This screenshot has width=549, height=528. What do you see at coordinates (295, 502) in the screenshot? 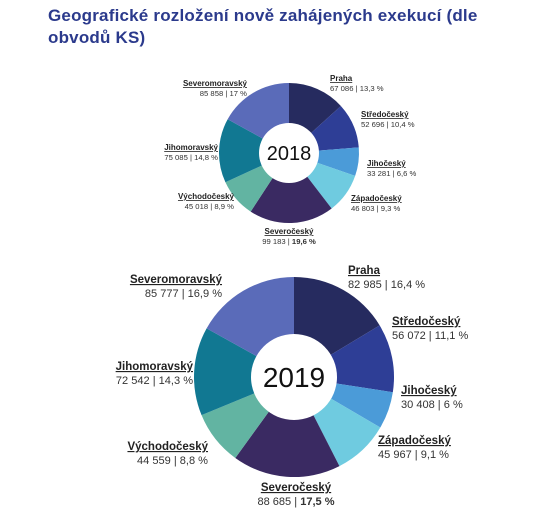
I see `label-value: 88 685 | 17,5 %` at bounding box center [295, 502].